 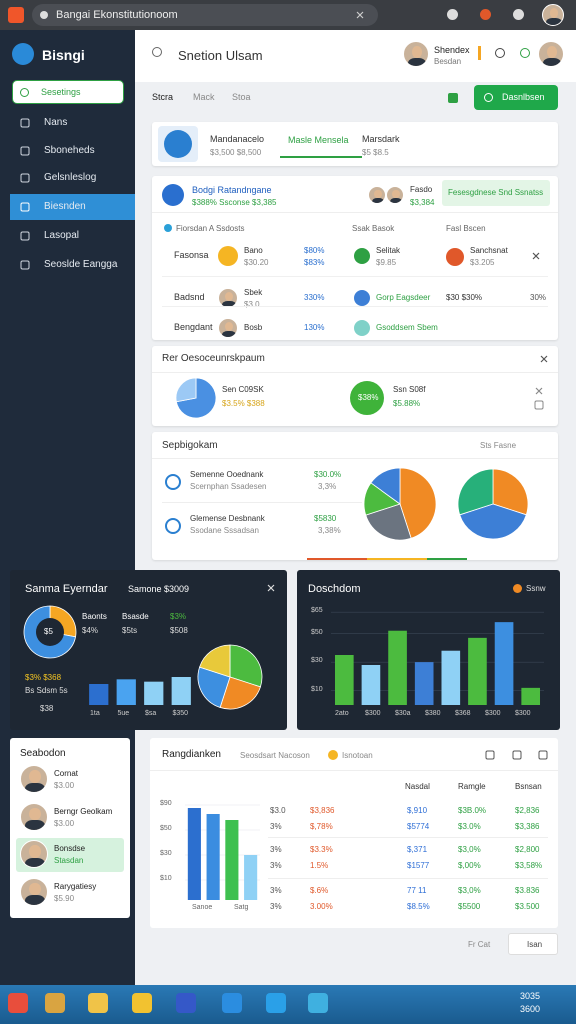 I want to click on profile-name: Fasdo, so click(x=421, y=189).